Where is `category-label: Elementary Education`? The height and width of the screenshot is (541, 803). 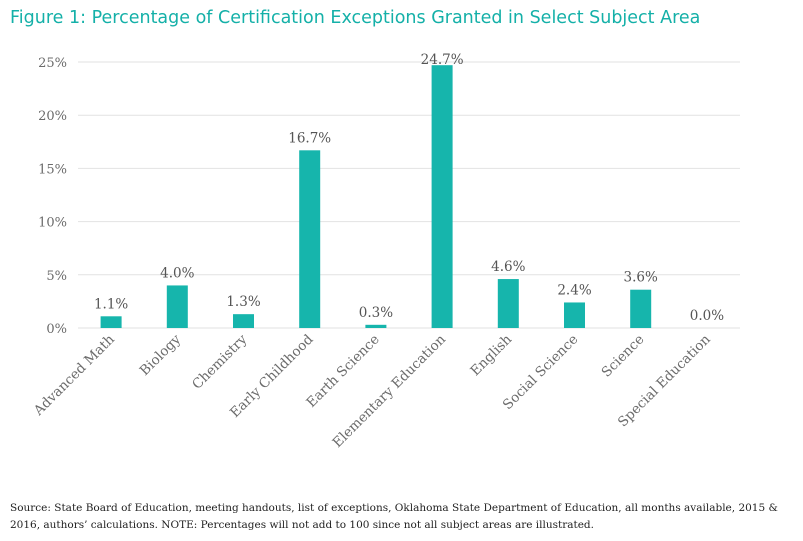
category-label: Elementary Education is located at coordinates (390, 391).